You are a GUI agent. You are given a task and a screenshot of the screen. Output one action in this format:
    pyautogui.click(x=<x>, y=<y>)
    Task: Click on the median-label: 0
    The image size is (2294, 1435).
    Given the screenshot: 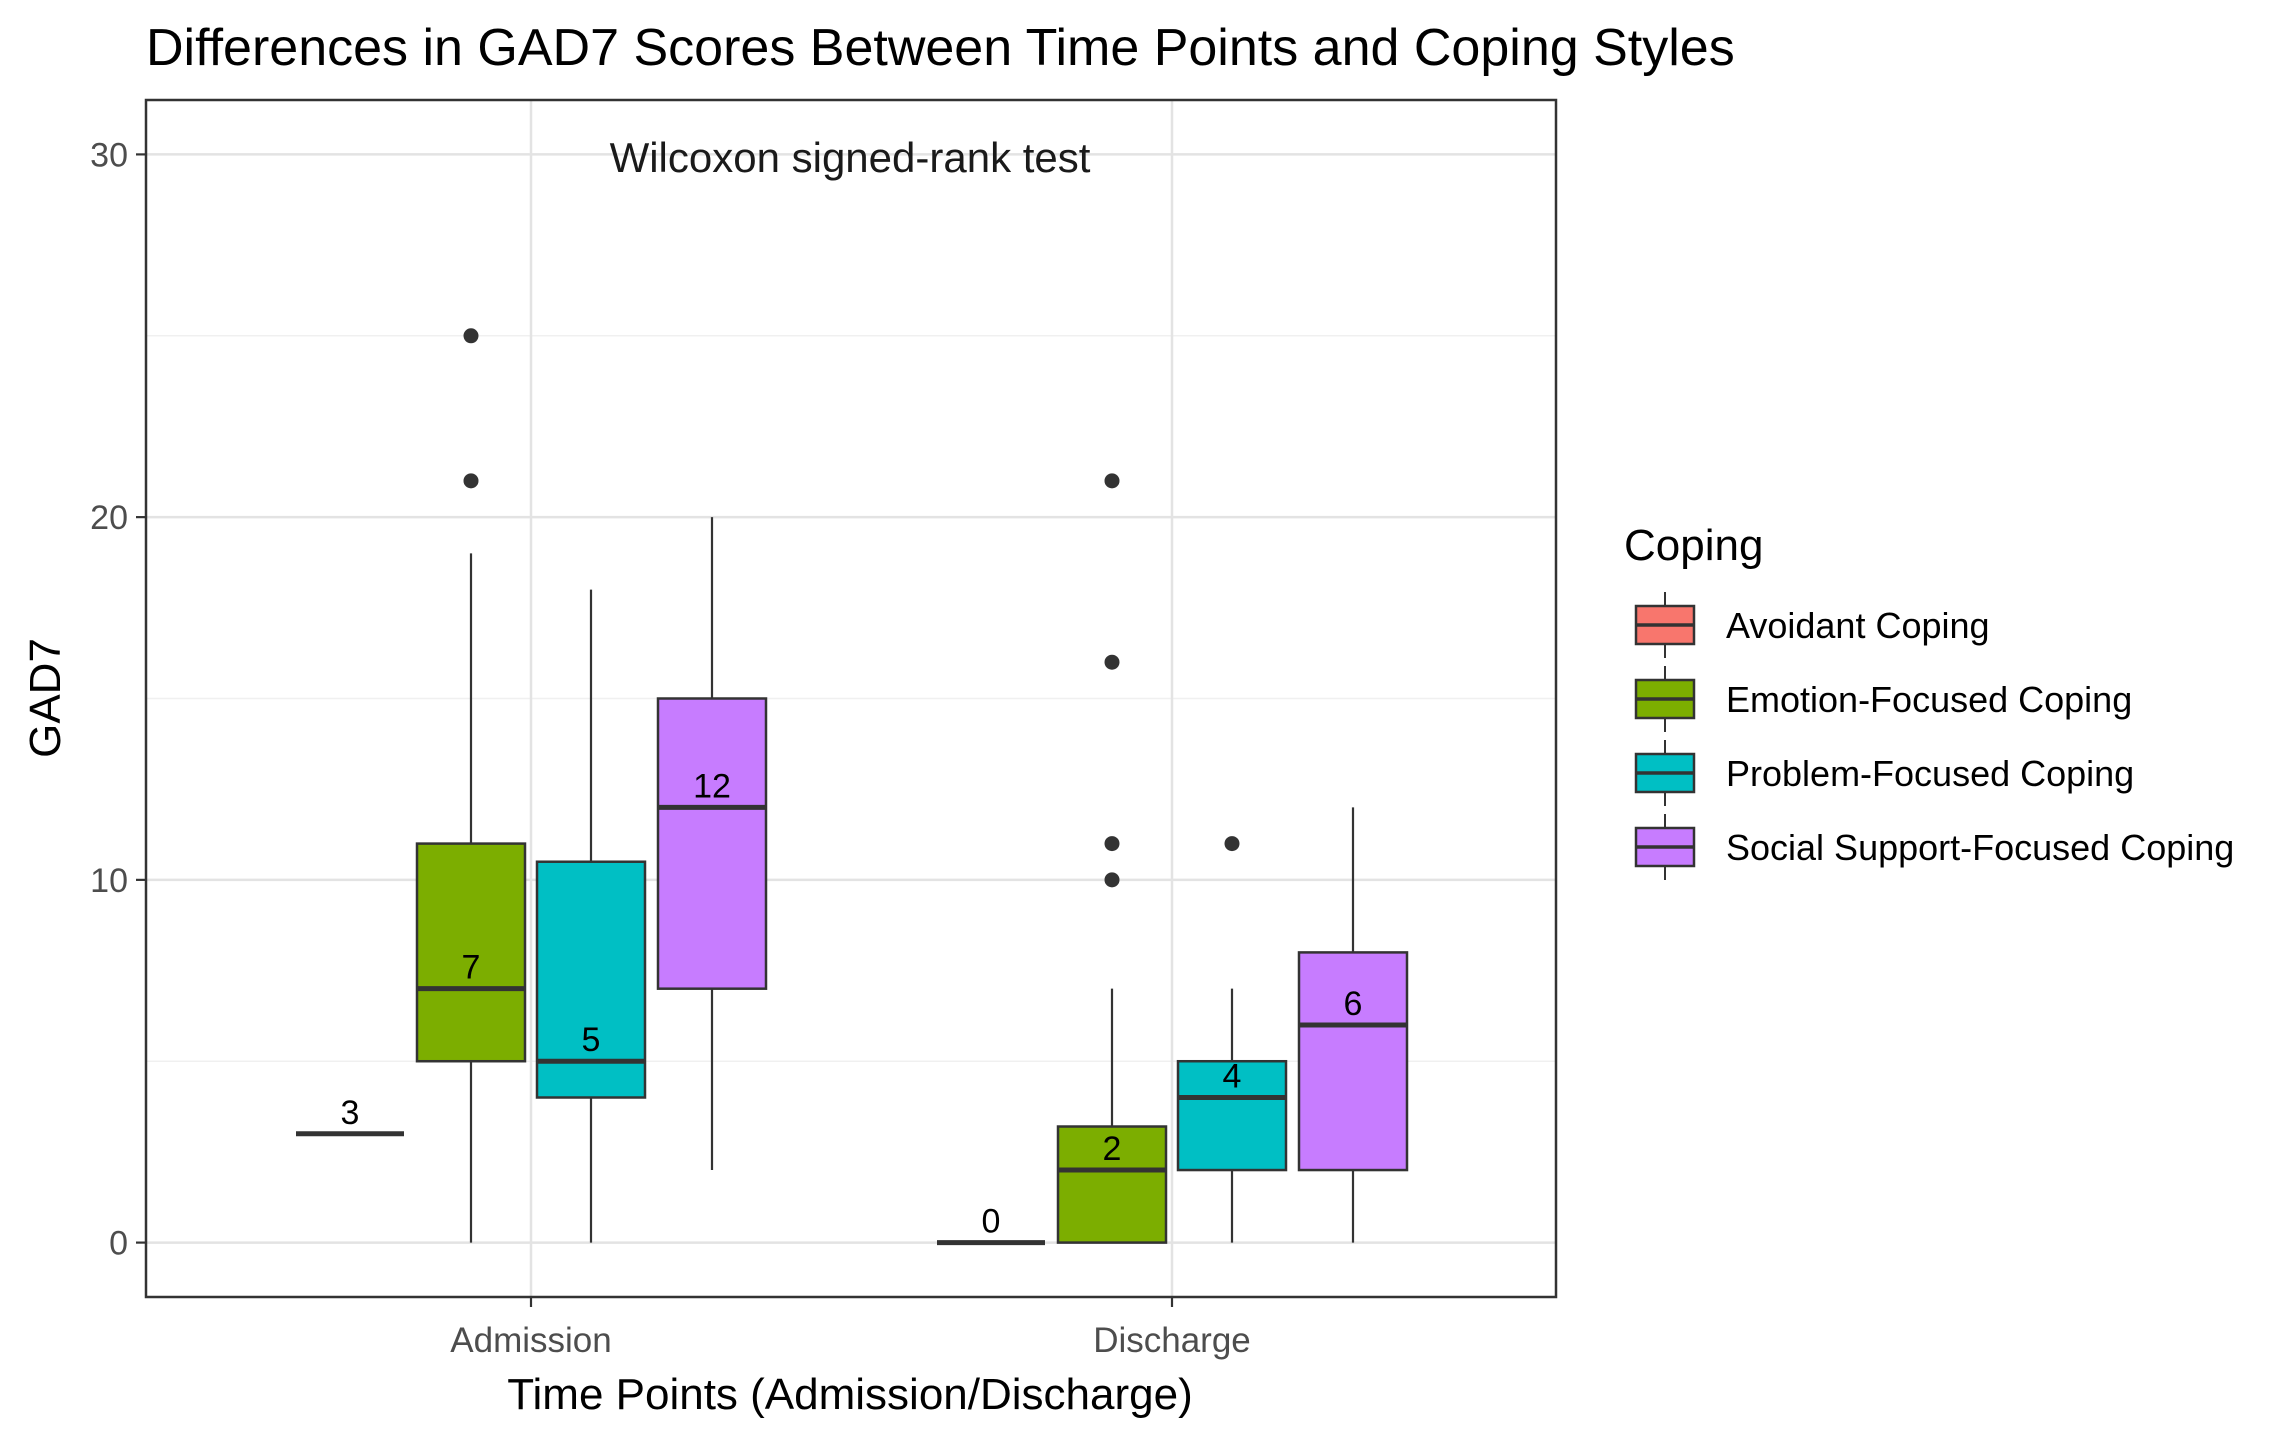 What is the action you would take?
    pyautogui.click(x=991, y=1222)
    